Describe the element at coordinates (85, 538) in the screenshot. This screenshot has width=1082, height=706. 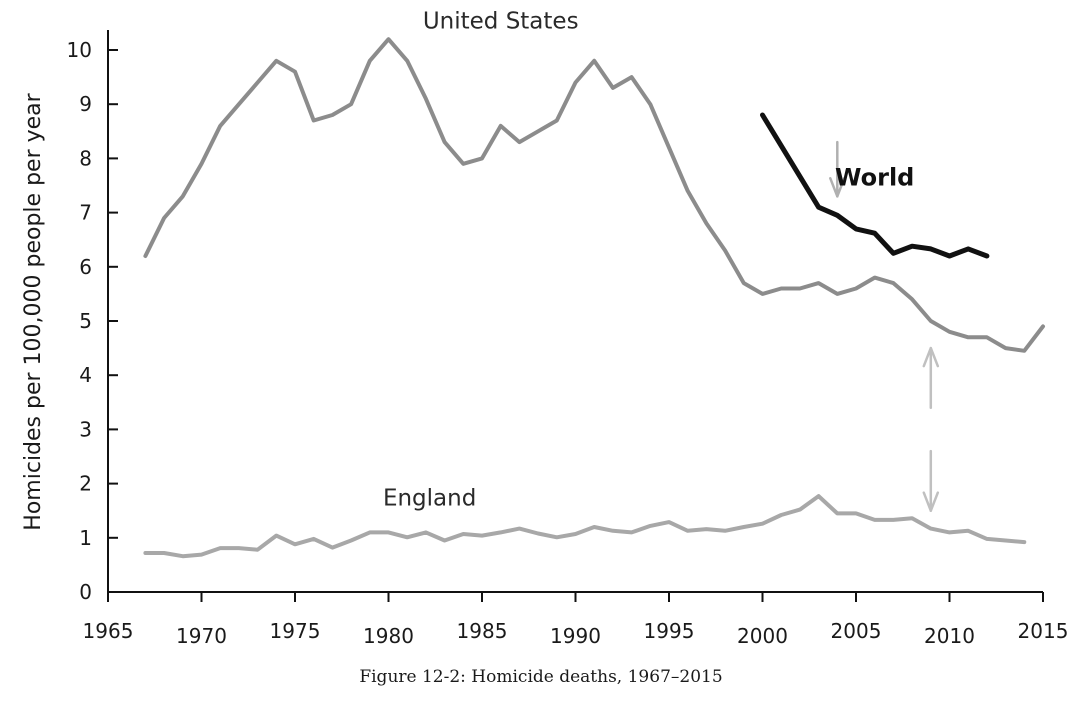
I see `y-tick-label: 1` at that location.